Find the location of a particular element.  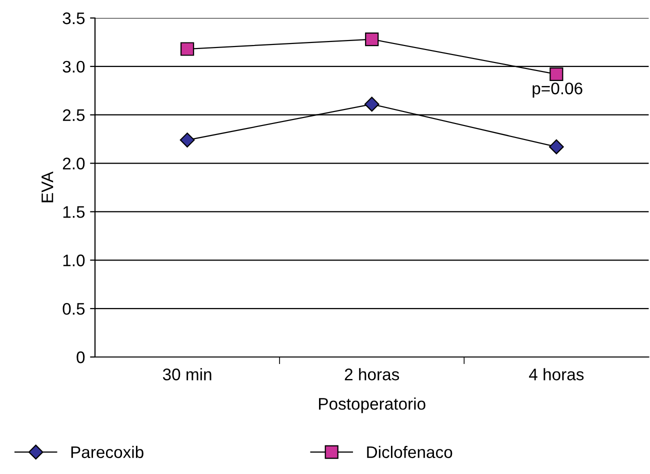

y-tick-label: 0 is located at coordinates (80, 357).